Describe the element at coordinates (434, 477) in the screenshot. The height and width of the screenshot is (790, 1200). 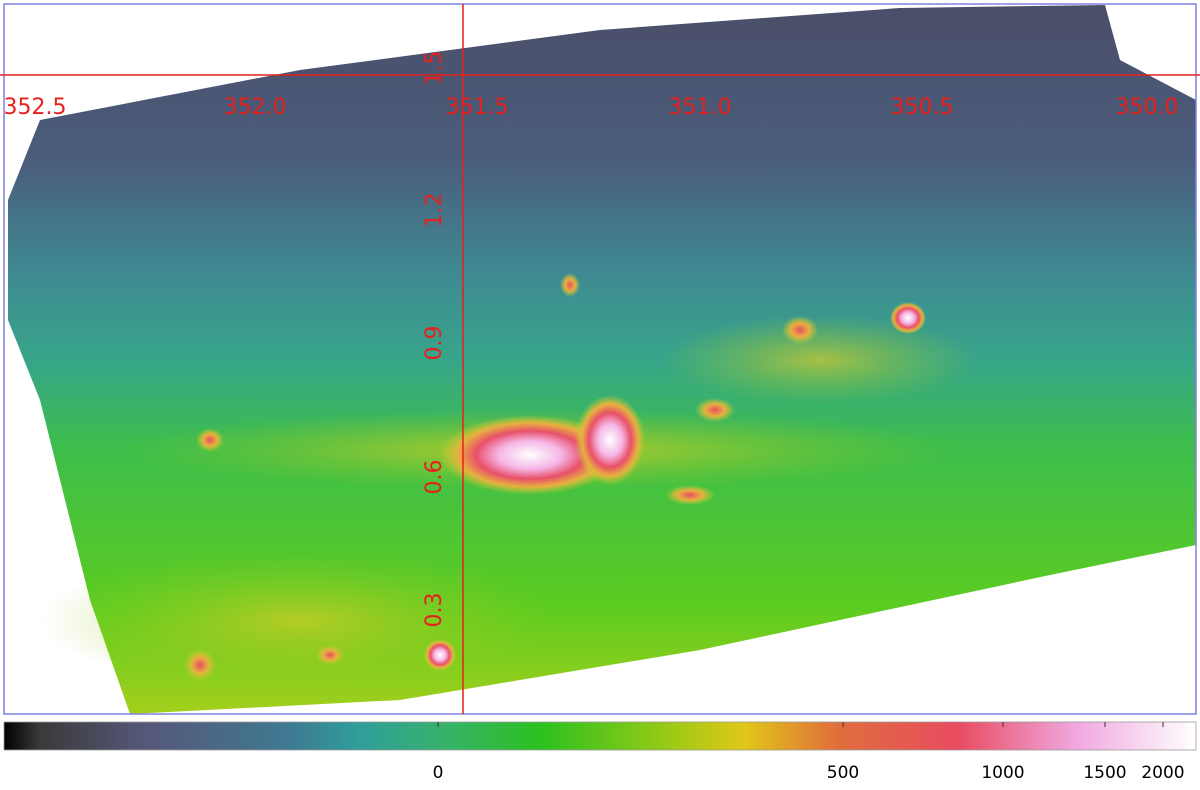
I see `y-axis-label: 0.6` at that location.